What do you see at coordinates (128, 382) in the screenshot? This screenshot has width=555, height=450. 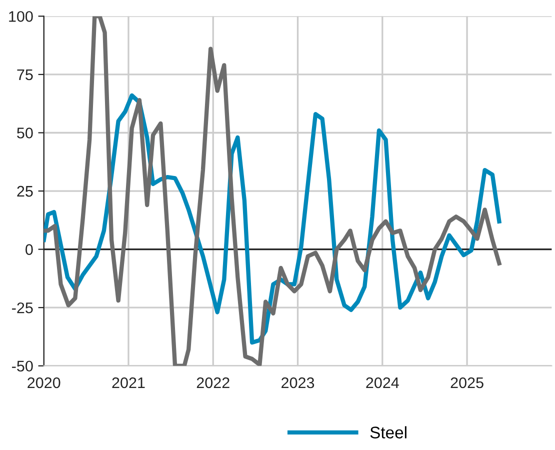 I see `x-tick-label: 2021` at bounding box center [128, 382].